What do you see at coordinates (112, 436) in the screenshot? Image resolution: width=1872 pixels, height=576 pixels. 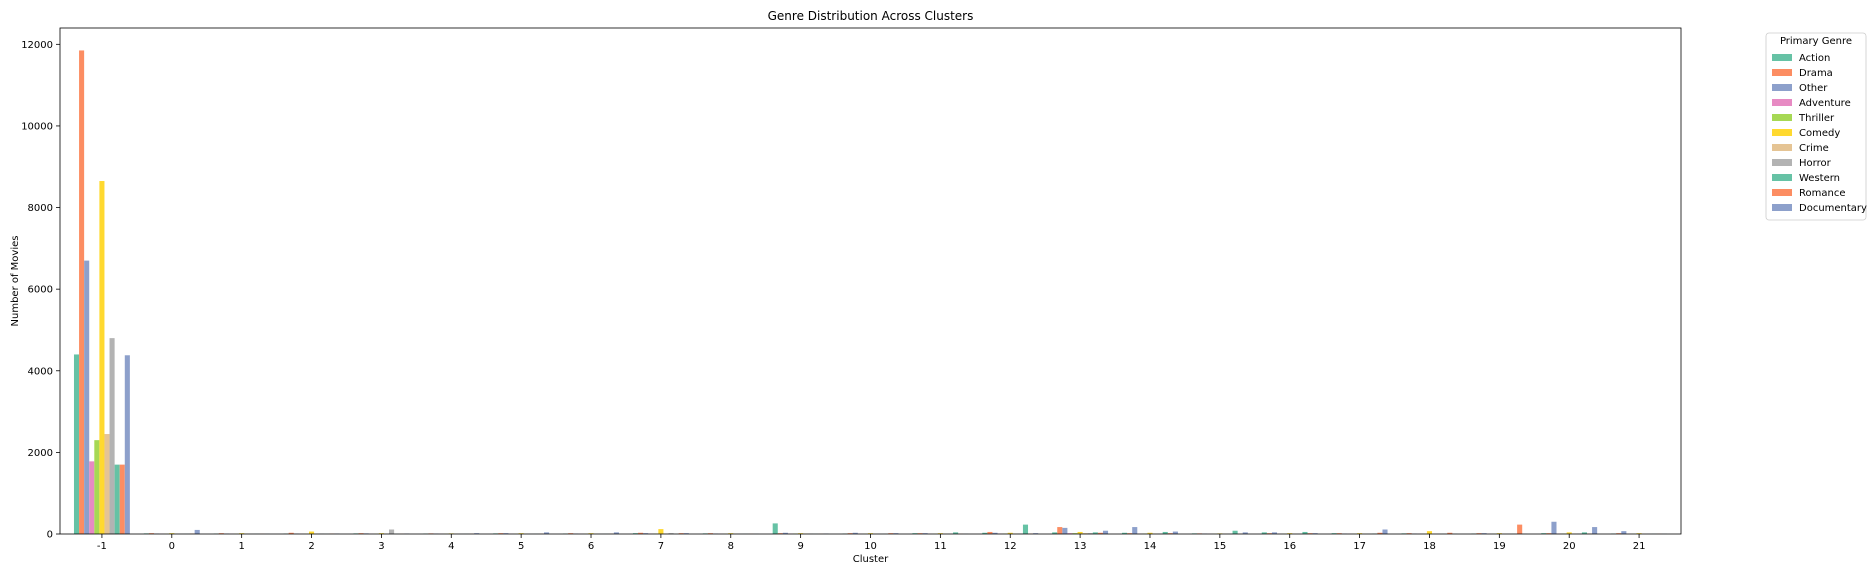 I see `bar-horror-cluster--1` at bounding box center [112, 436].